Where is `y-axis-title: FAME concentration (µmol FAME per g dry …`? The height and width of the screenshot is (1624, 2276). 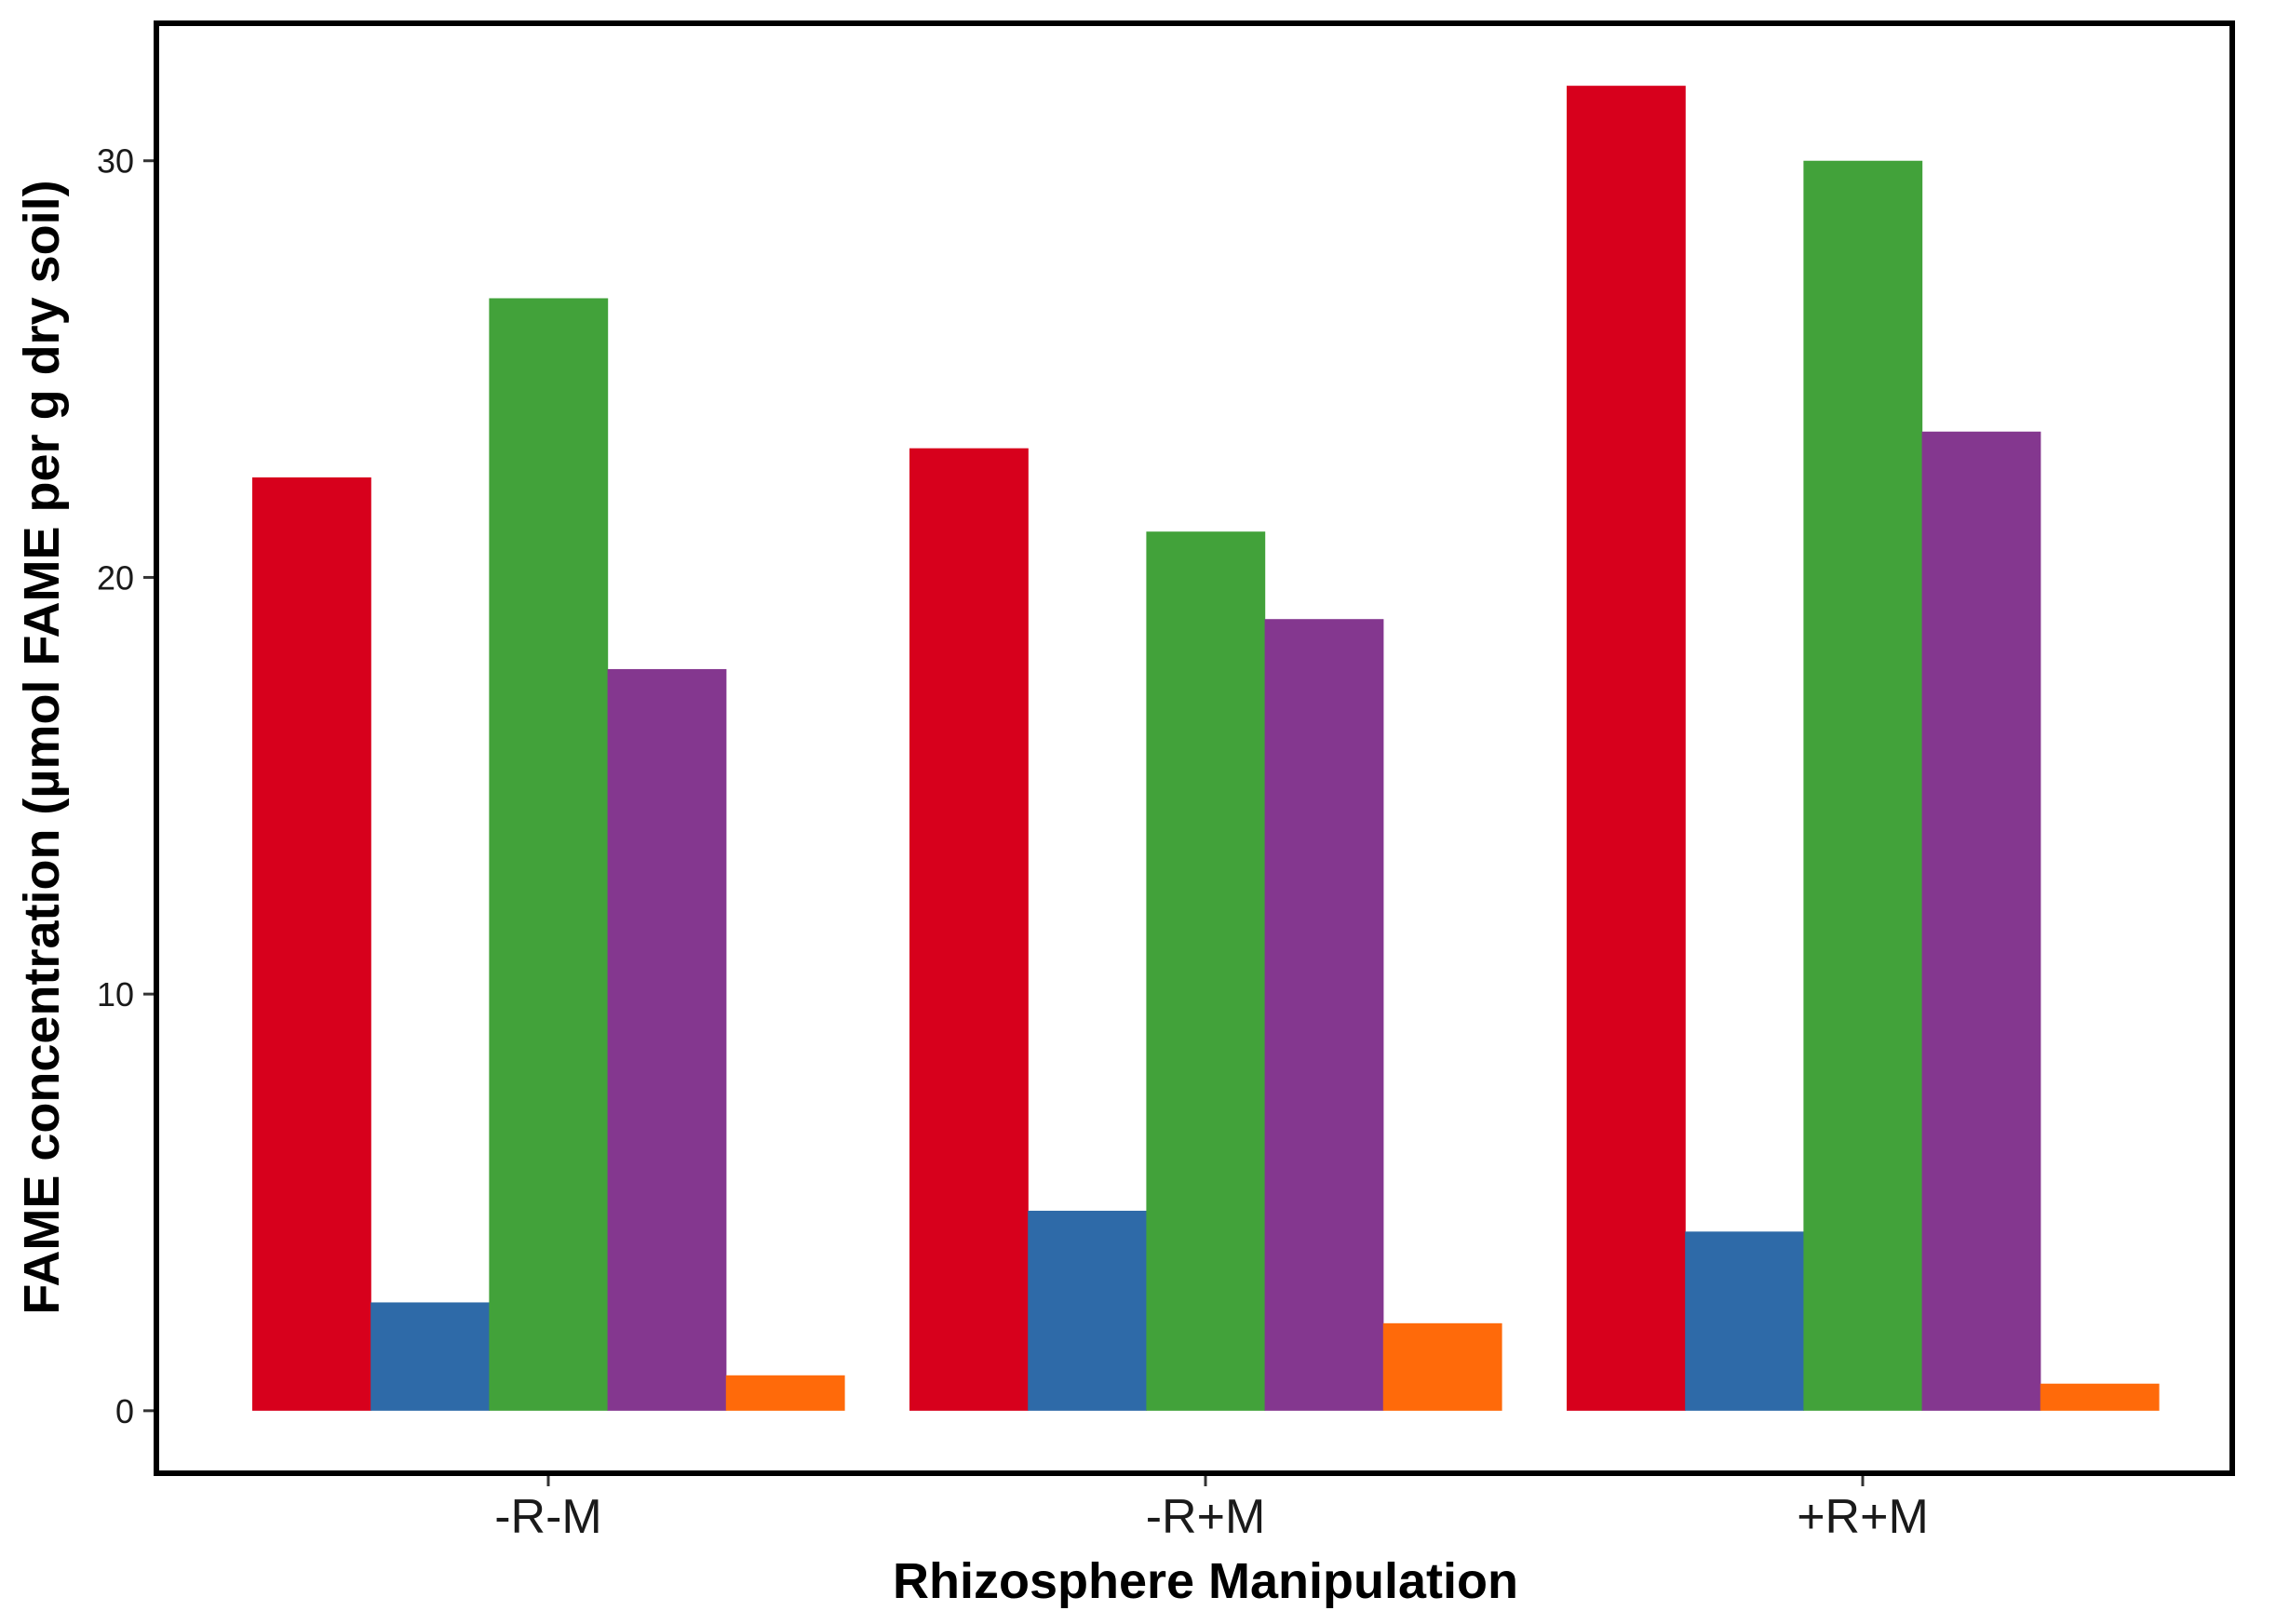
y-axis-title: FAME concentration (µmol FAME per g dry … is located at coordinates (42, 747).